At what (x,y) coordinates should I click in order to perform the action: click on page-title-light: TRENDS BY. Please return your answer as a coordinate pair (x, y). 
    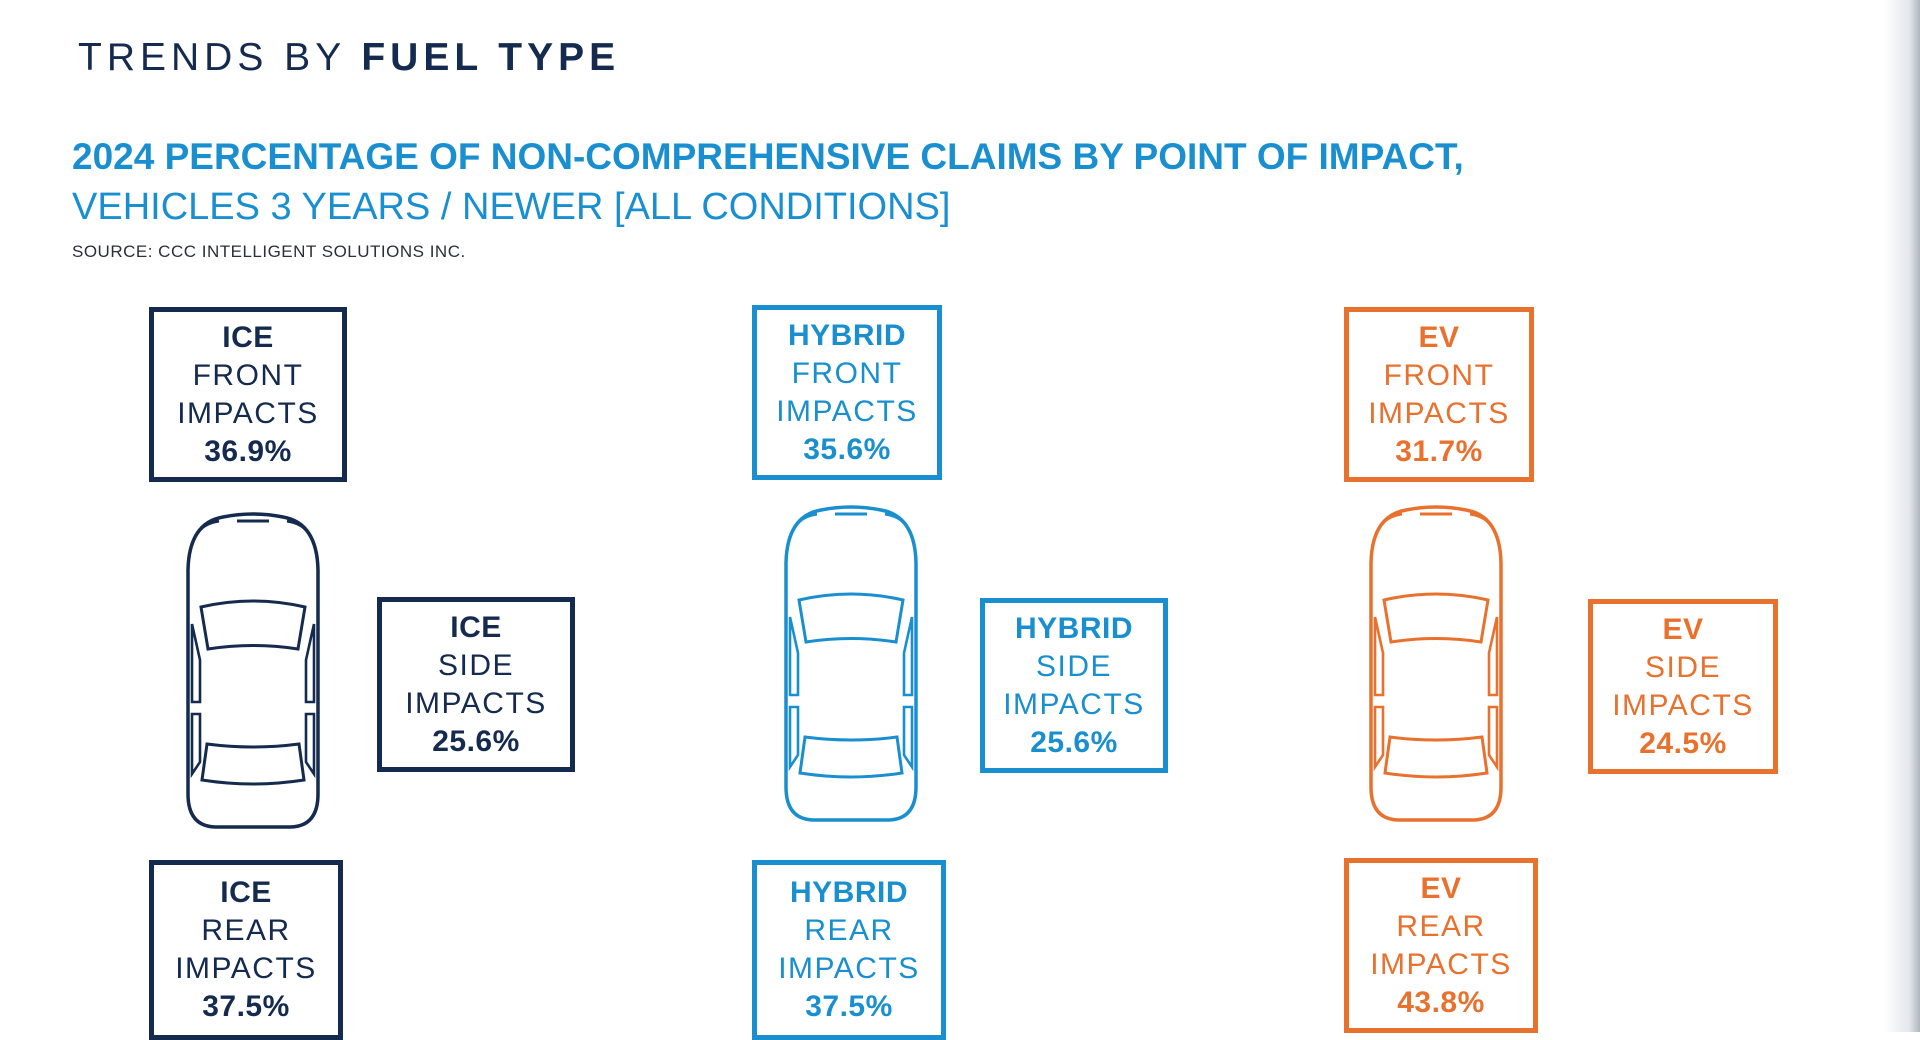
    Looking at the image, I should click on (212, 57).